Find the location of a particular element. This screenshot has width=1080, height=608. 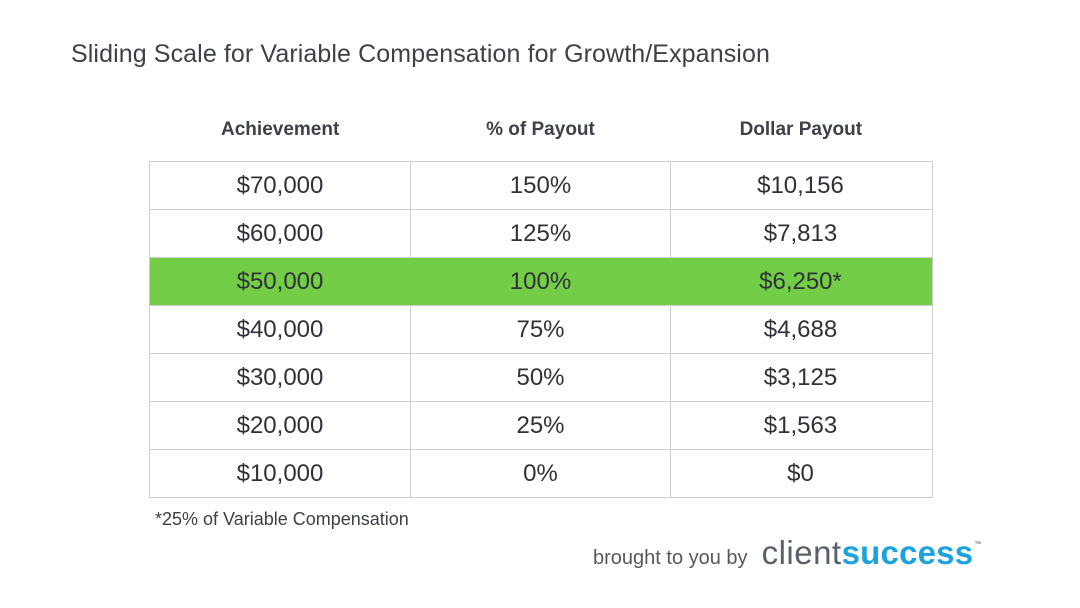

column-header-payout-percent: % of Payout is located at coordinates (540, 129).